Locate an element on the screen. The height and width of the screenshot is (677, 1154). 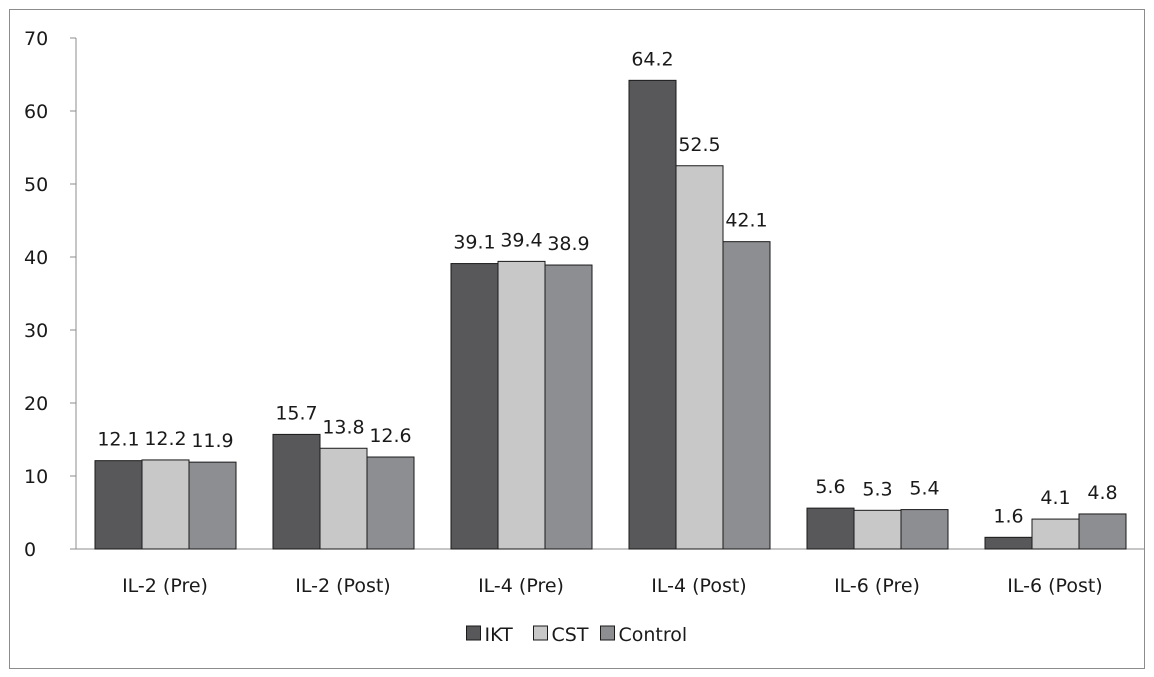
y-tick-label: 50 is located at coordinates (36, 185).